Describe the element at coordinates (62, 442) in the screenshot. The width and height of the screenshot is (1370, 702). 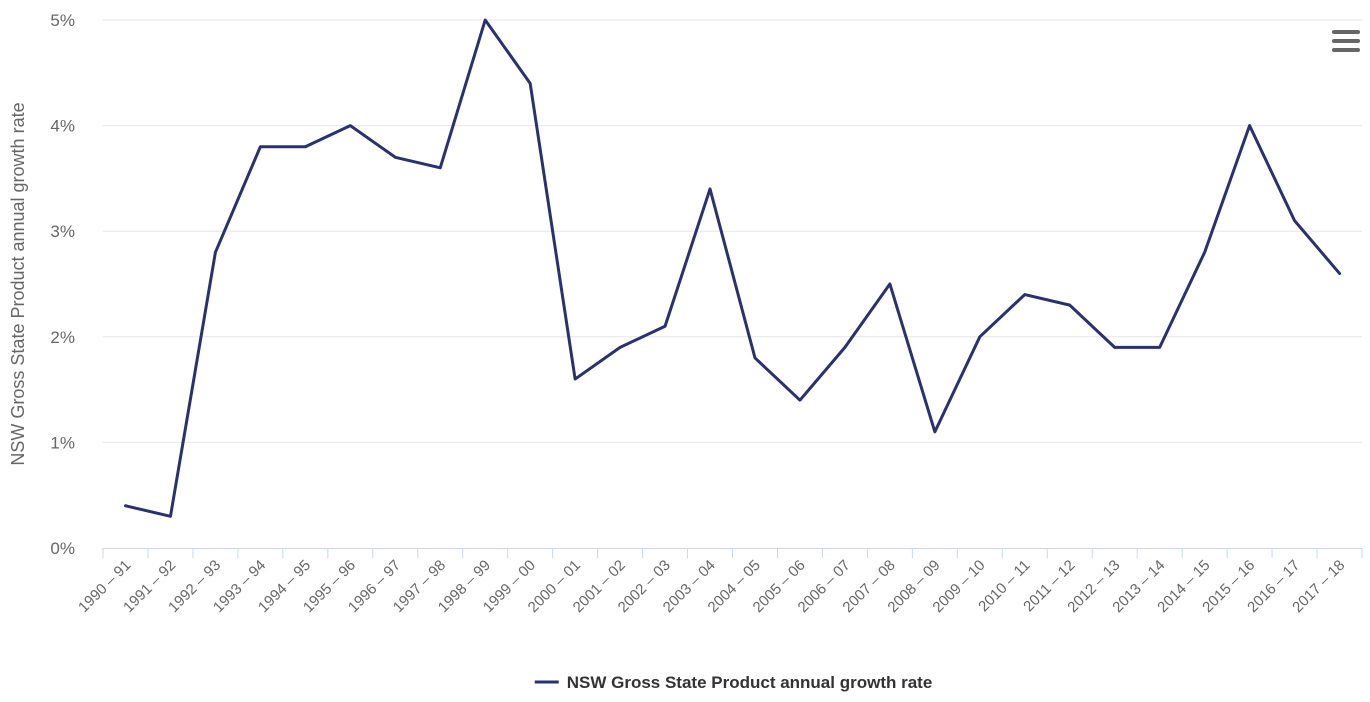
I see `y-tick-label: 1%` at that location.